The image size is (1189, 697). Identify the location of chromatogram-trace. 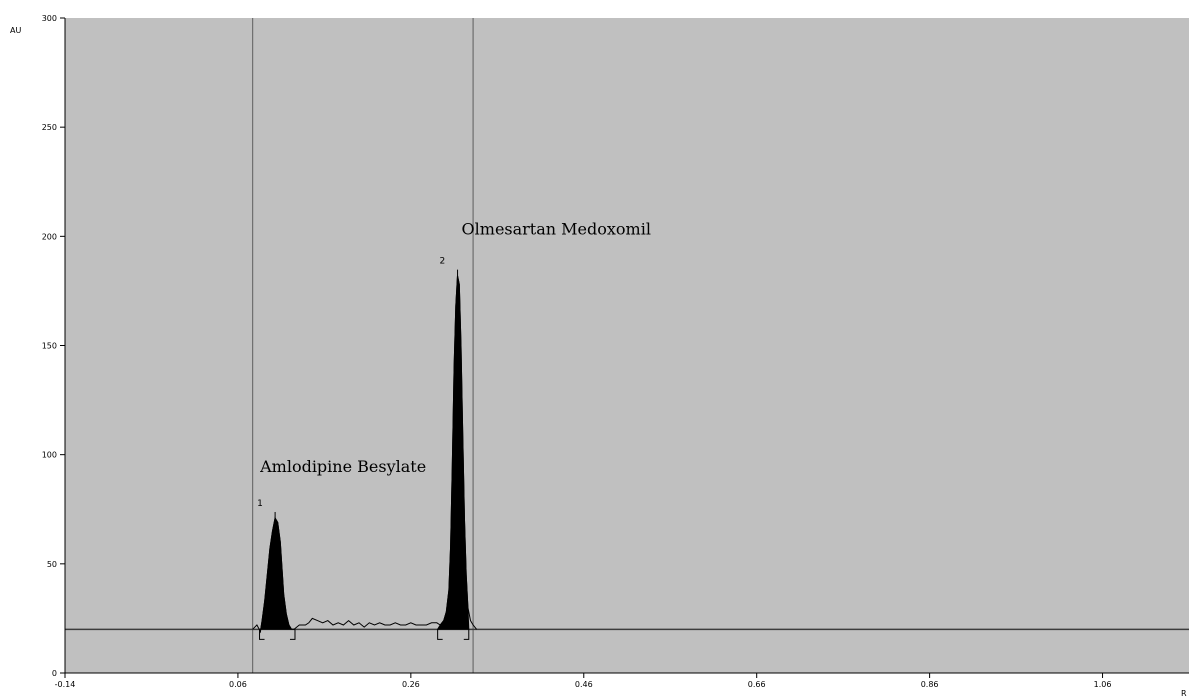
(364, 454).